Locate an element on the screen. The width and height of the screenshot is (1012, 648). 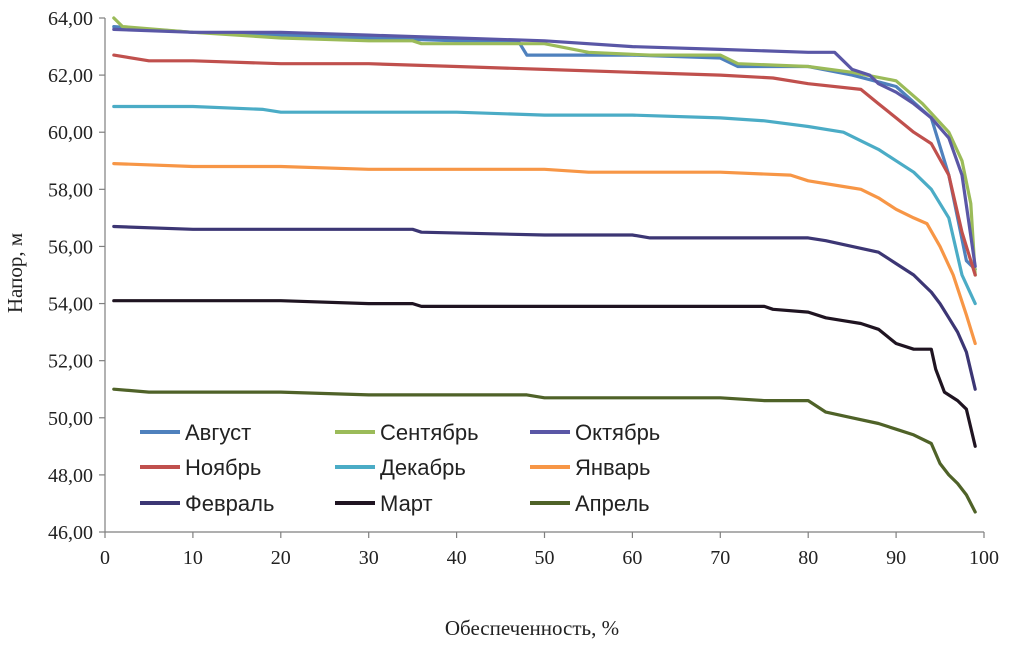
legend-label: Февраль is located at coordinates (229, 503).